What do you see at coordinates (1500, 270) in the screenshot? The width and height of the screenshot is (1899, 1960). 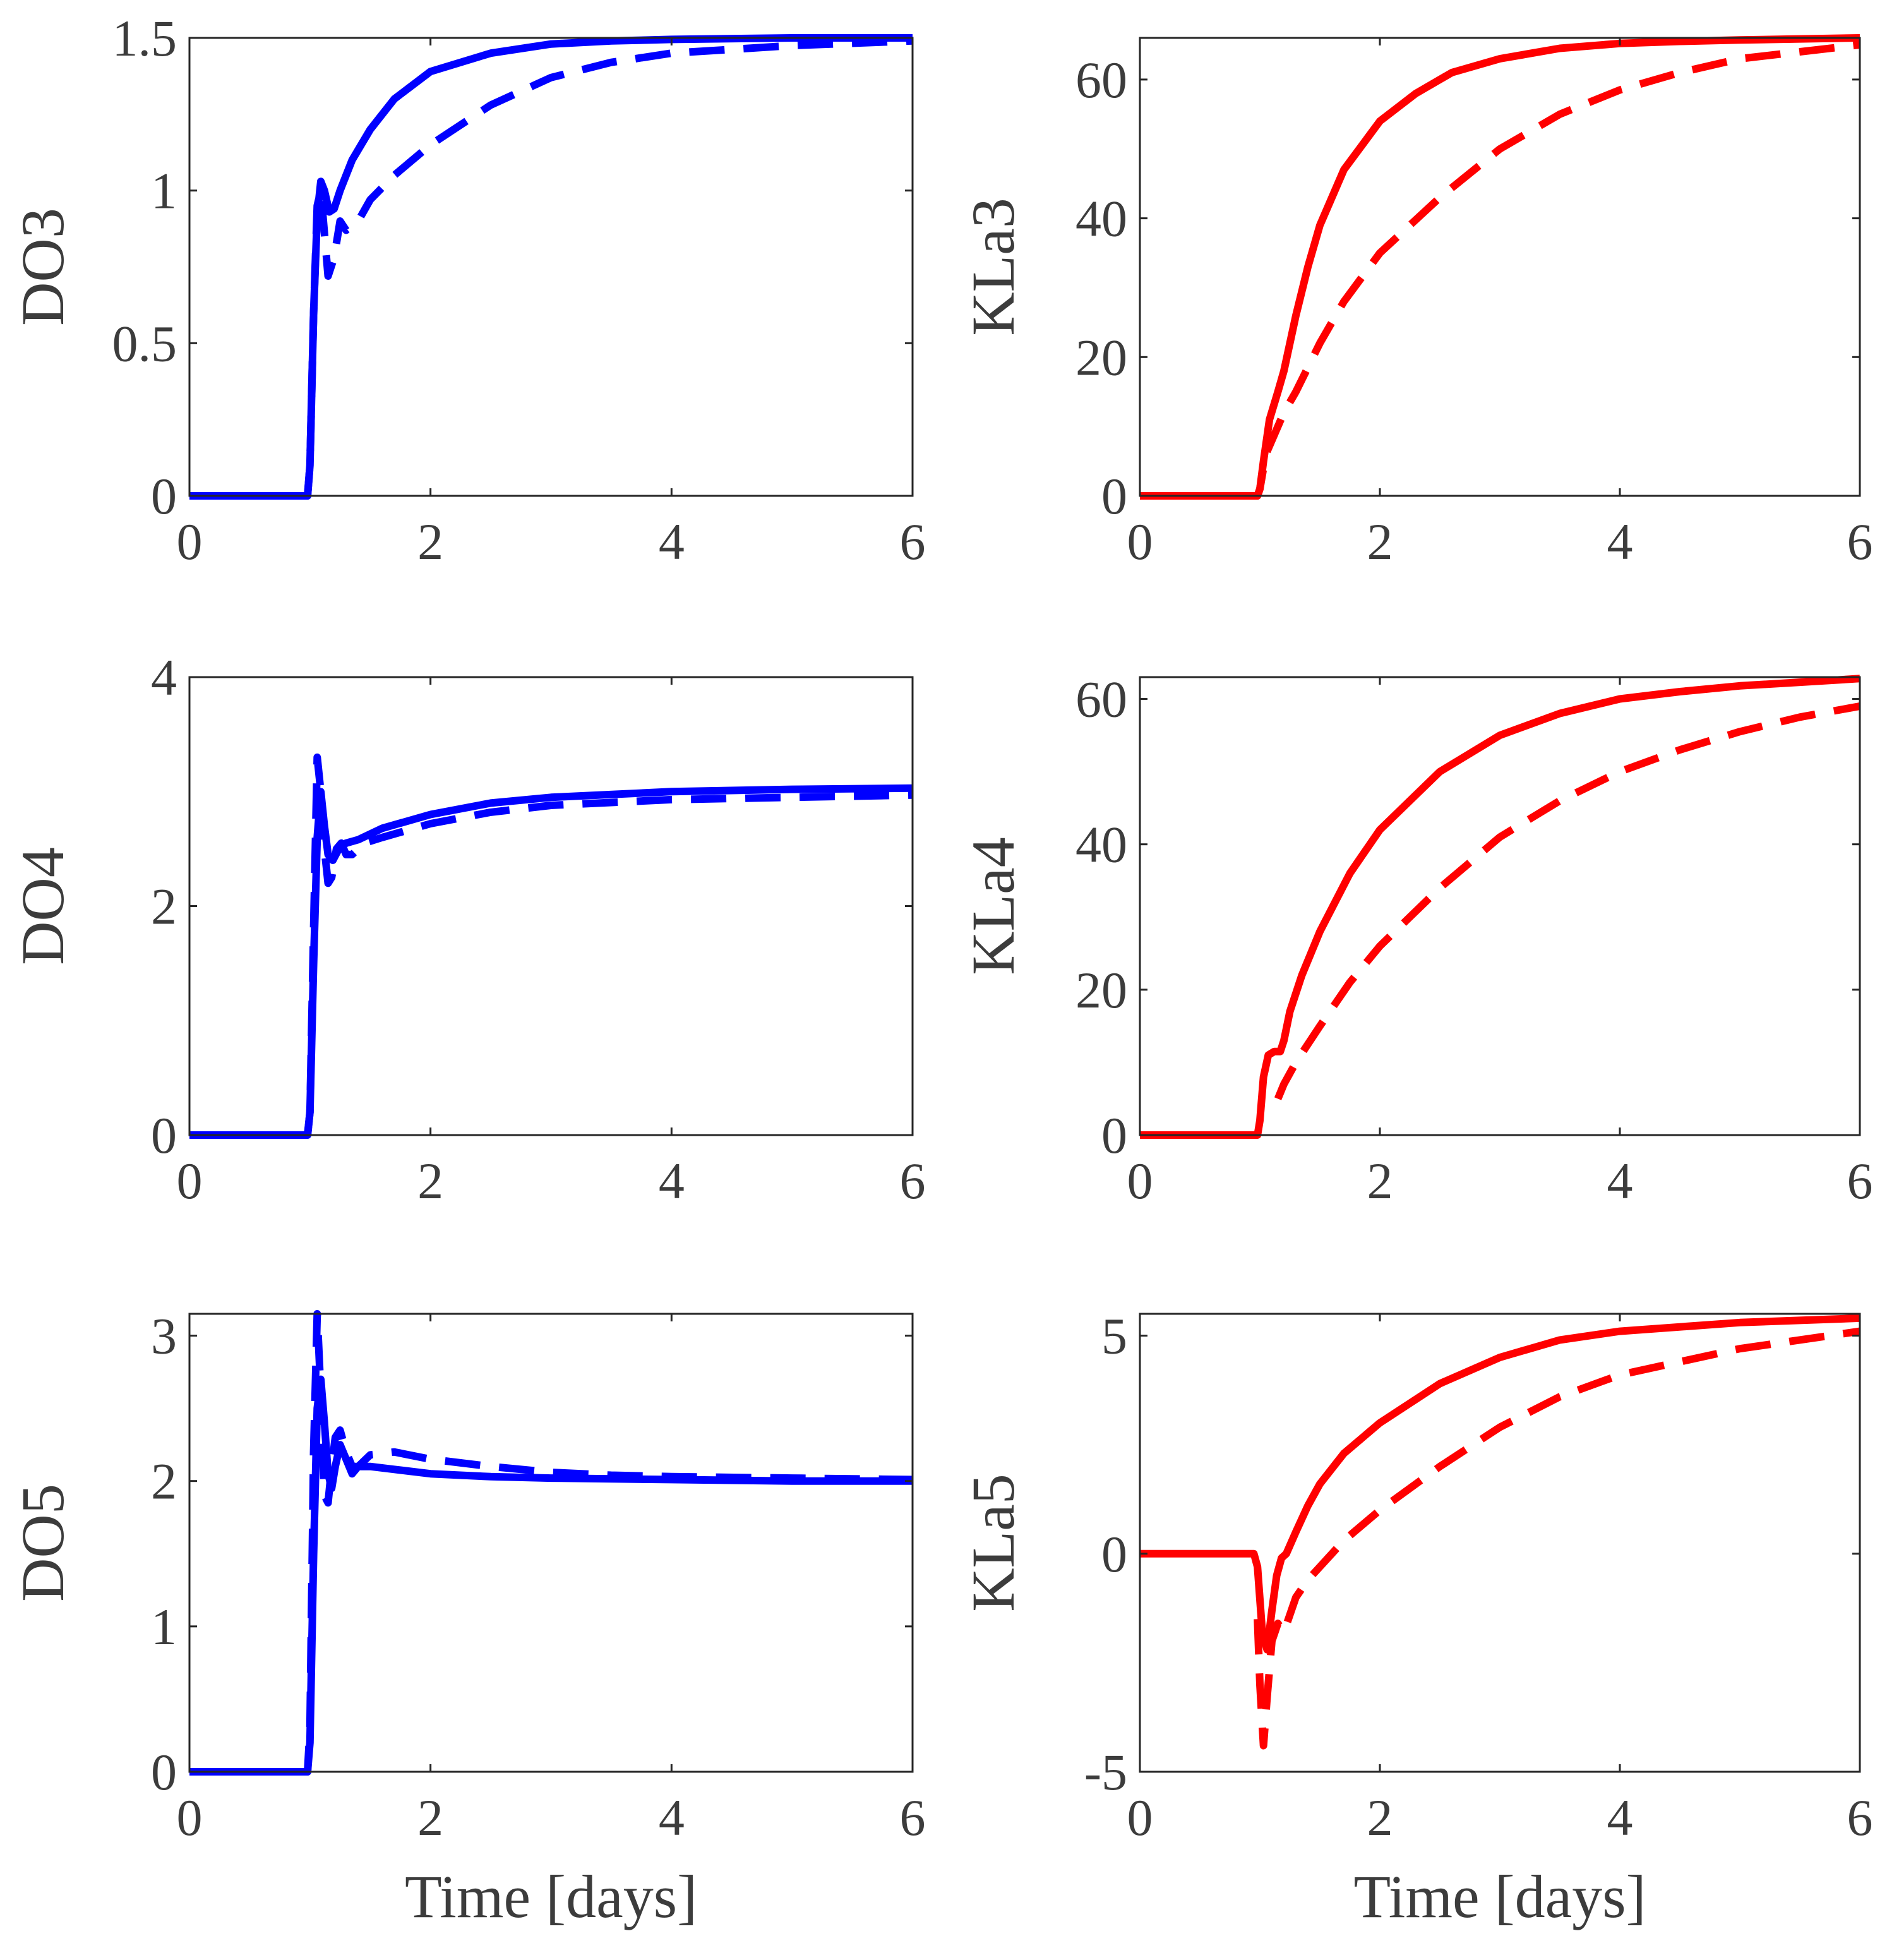 I see `kla3-dashed-line` at bounding box center [1500, 270].